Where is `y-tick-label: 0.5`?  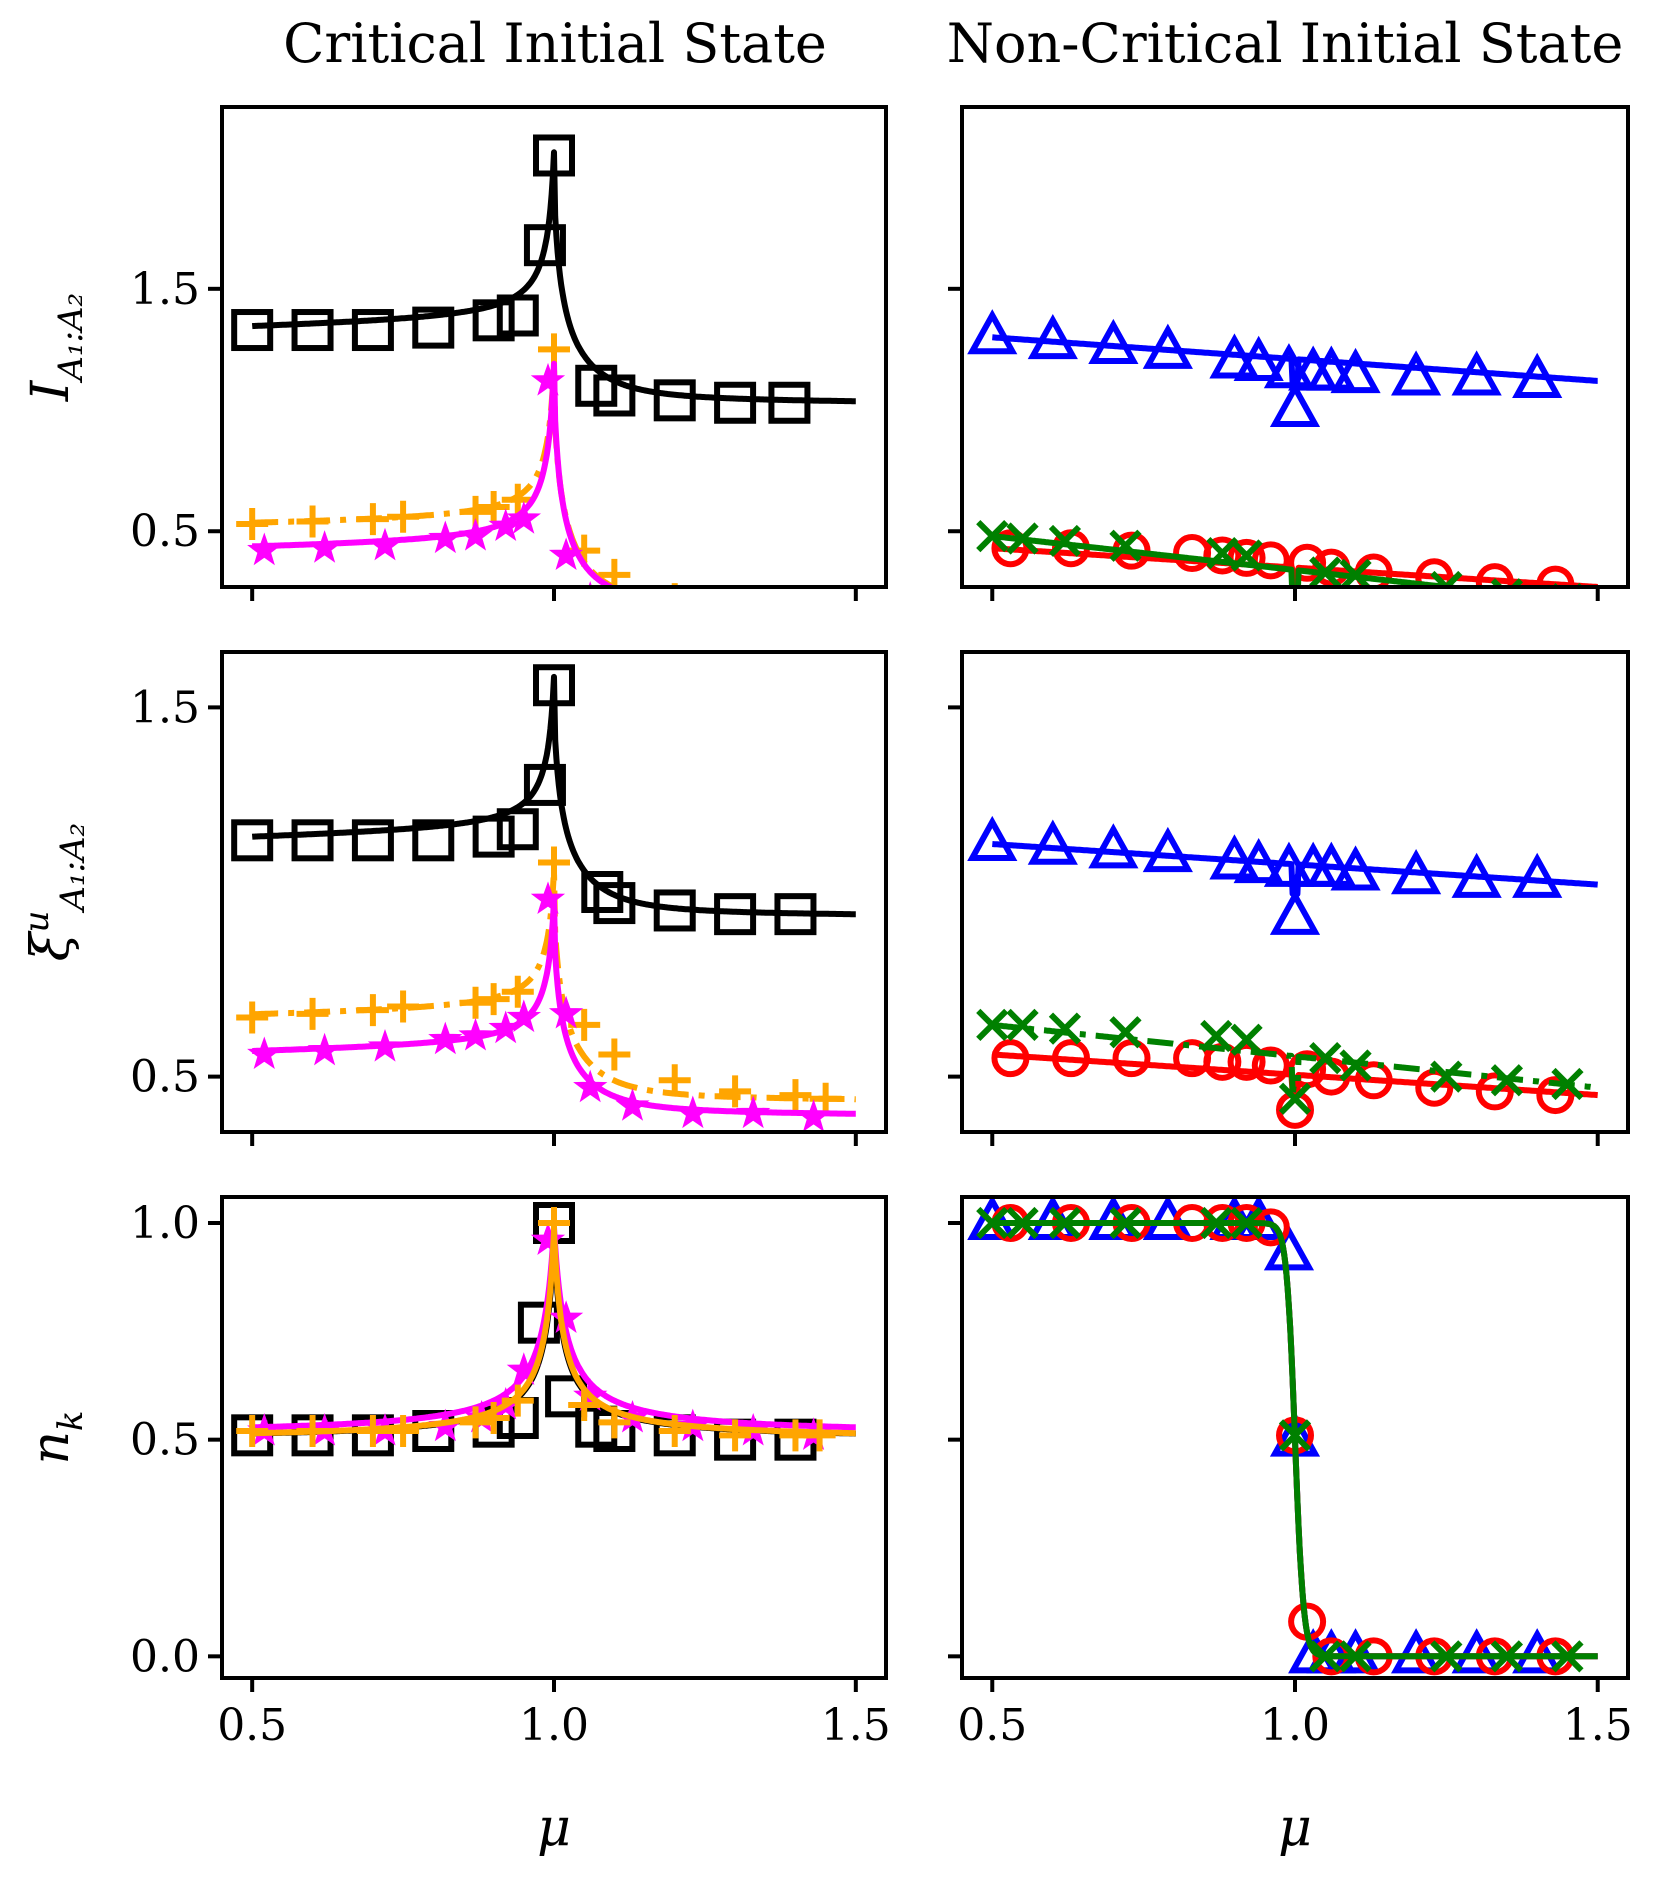
y-tick-label: 0.5 is located at coordinates (165, 1077).